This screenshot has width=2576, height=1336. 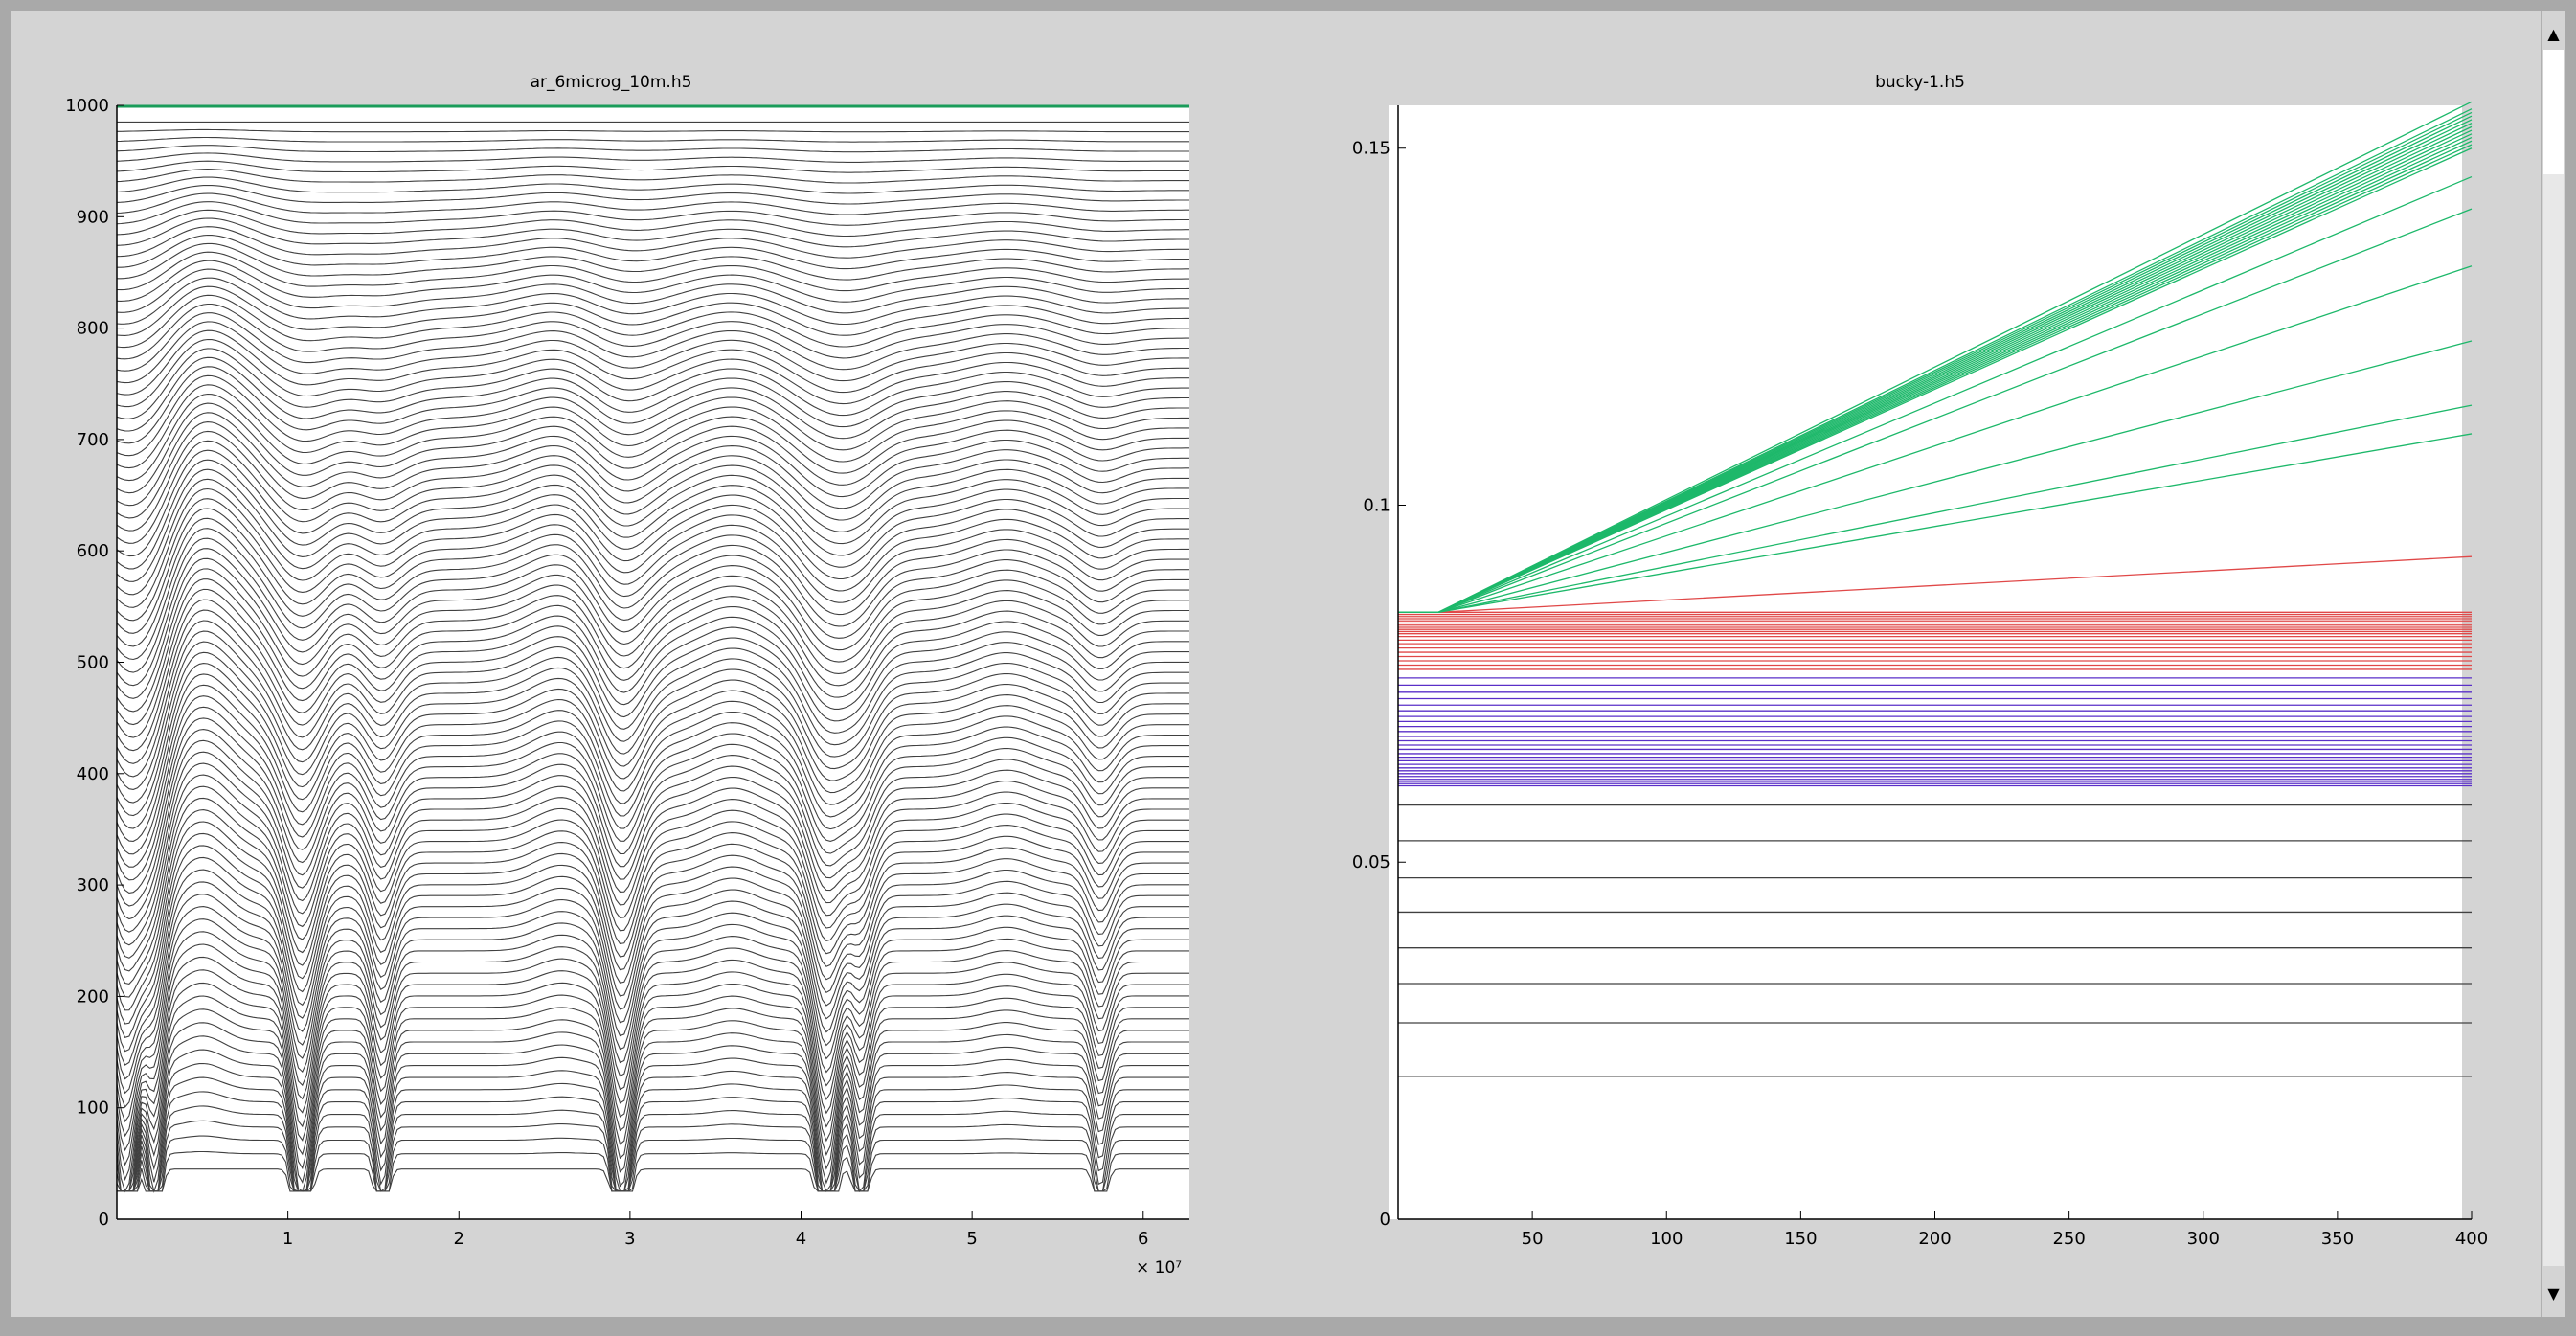 What do you see at coordinates (93, 663) in the screenshot?
I see `y-tick-label: 500` at bounding box center [93, 663].